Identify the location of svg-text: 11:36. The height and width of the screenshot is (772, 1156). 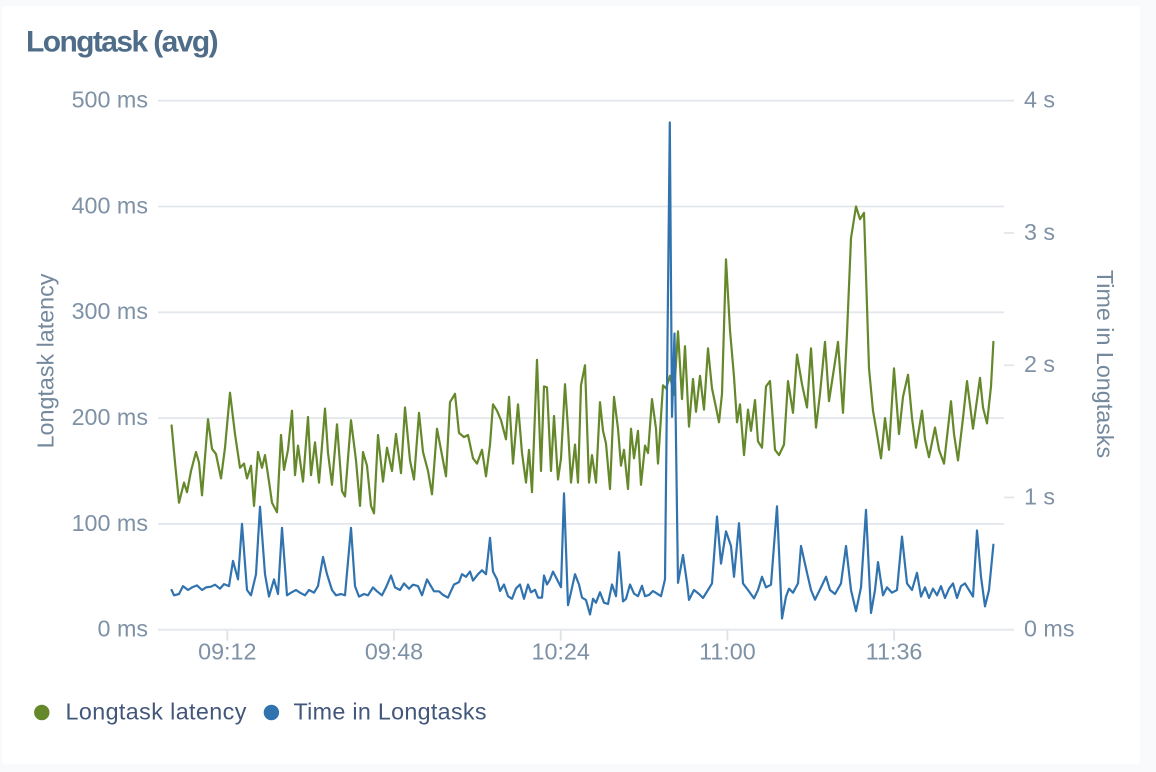
(894, 652).